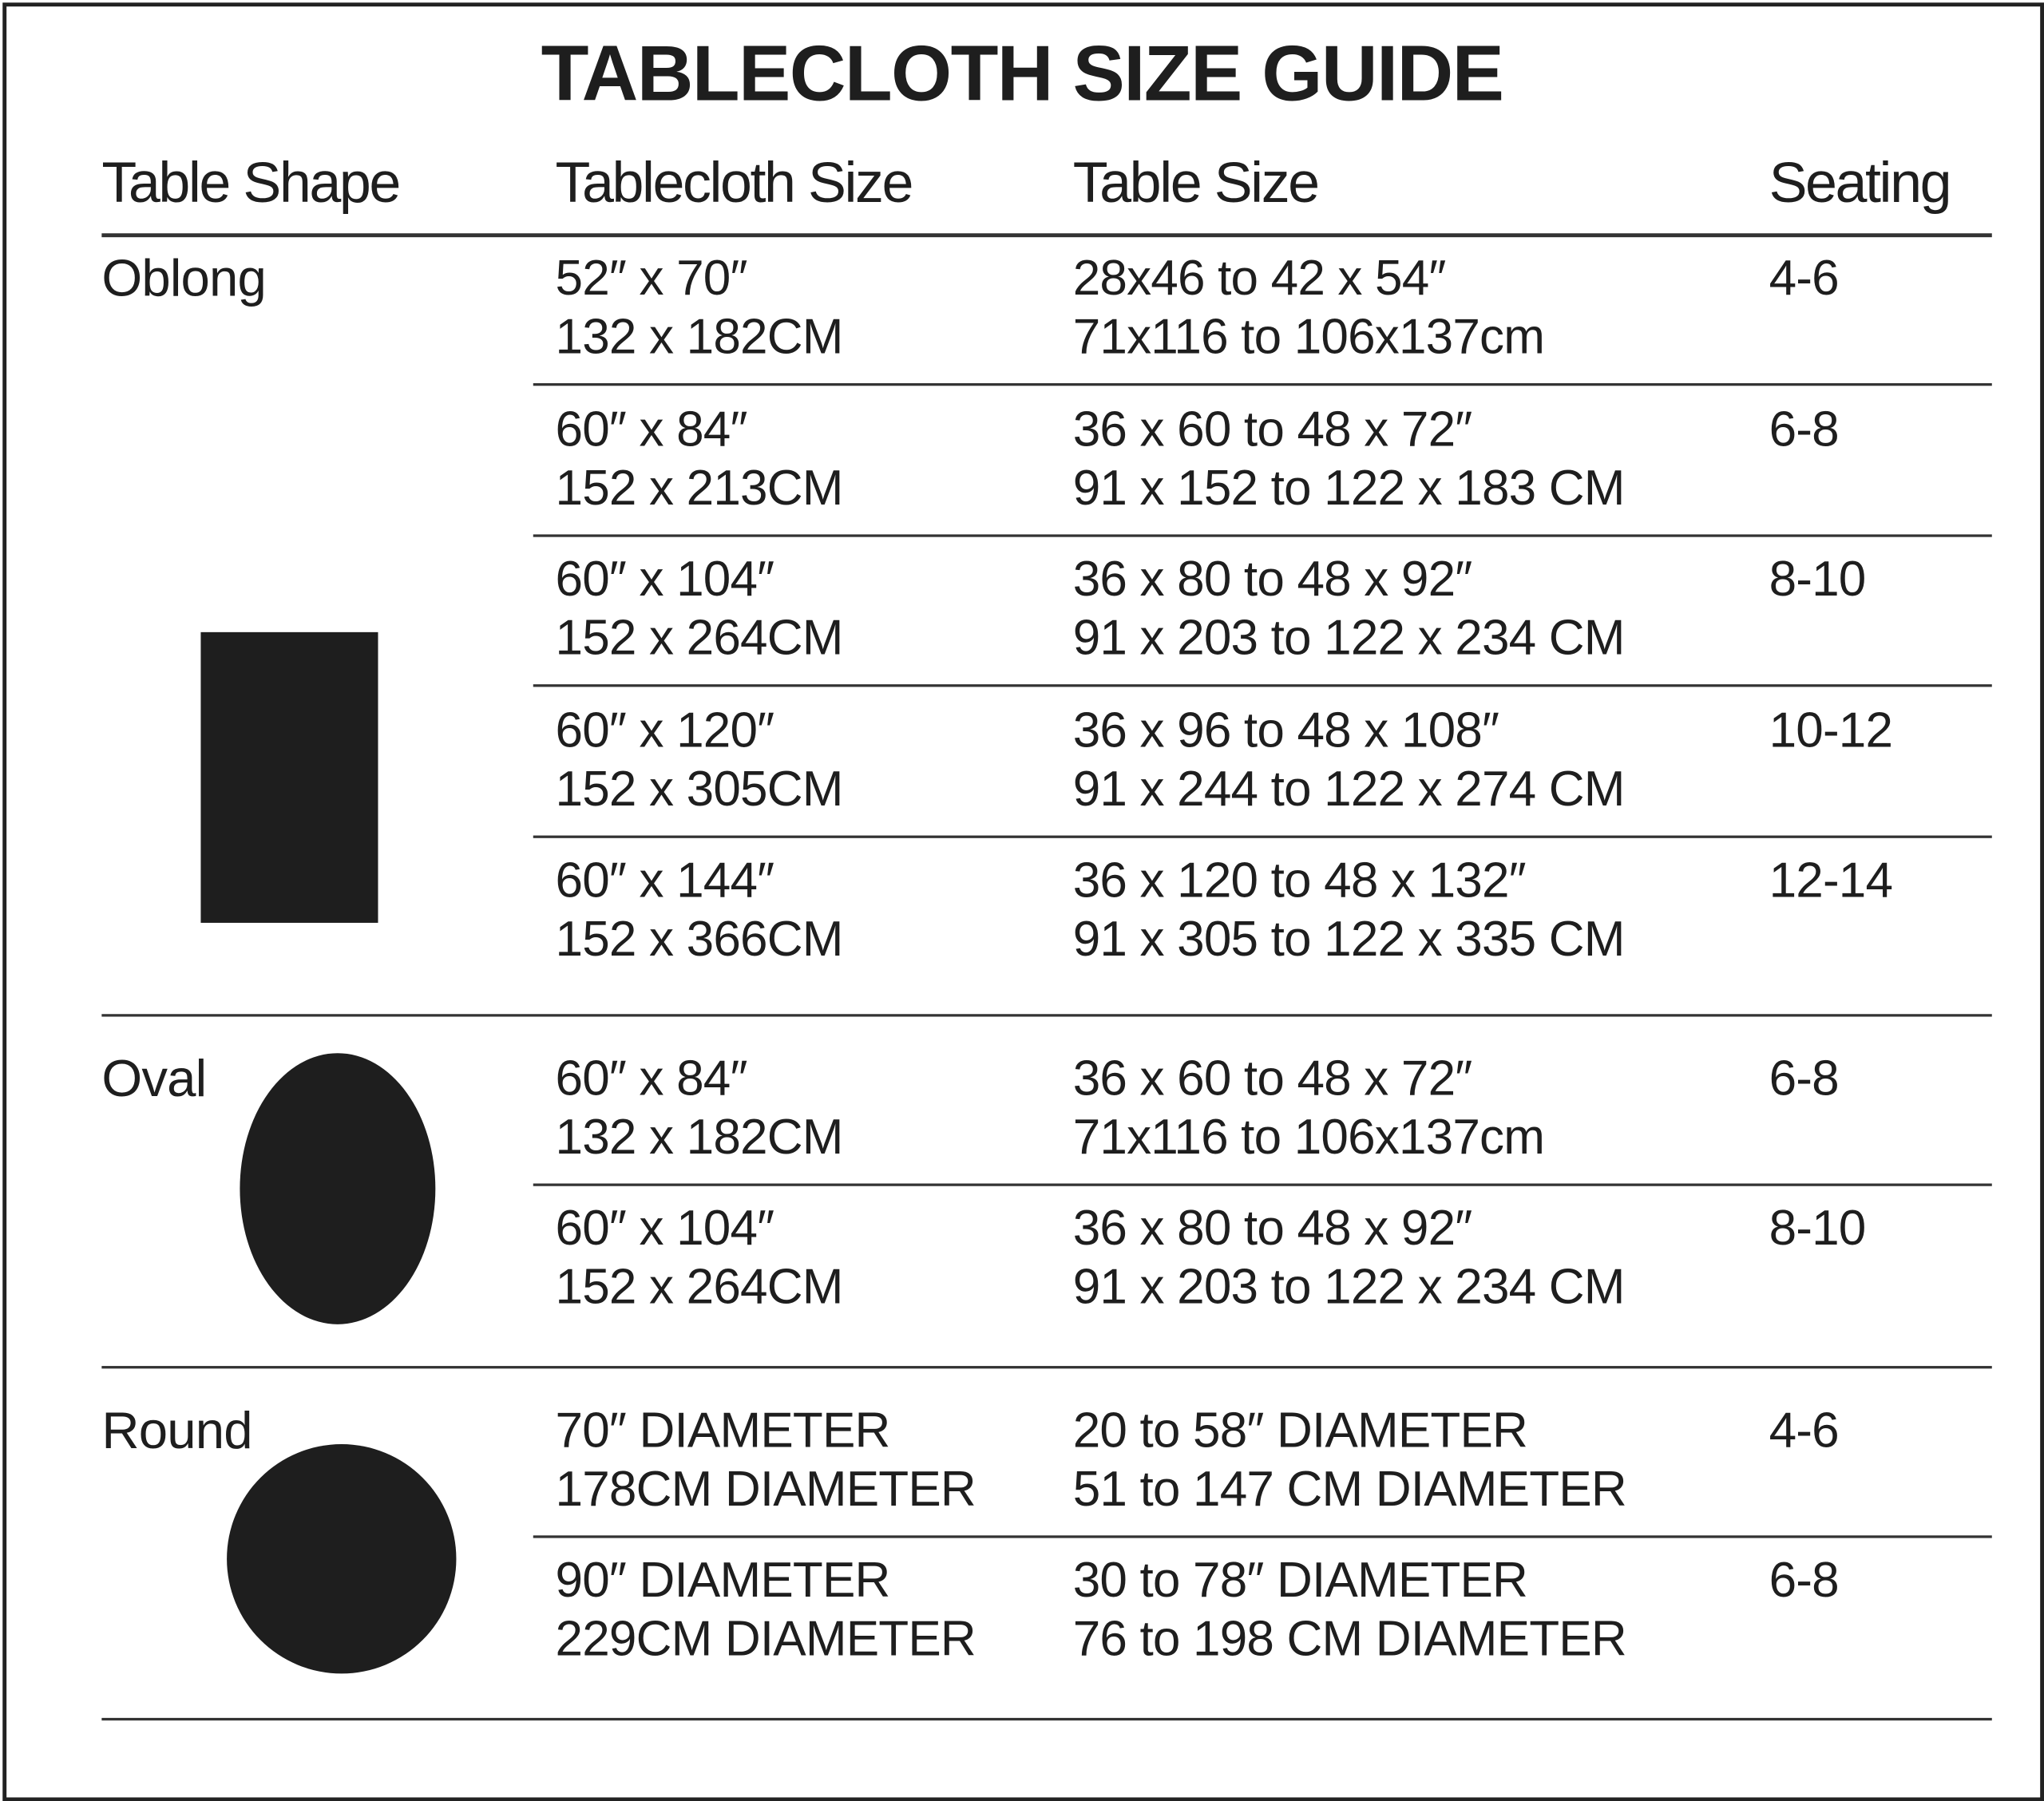  What do you see at coordinates (699, 488) in the screenshot?
I see `tablecloth-size-metric: 152 x 213CM` at bounding box center [699, 488].